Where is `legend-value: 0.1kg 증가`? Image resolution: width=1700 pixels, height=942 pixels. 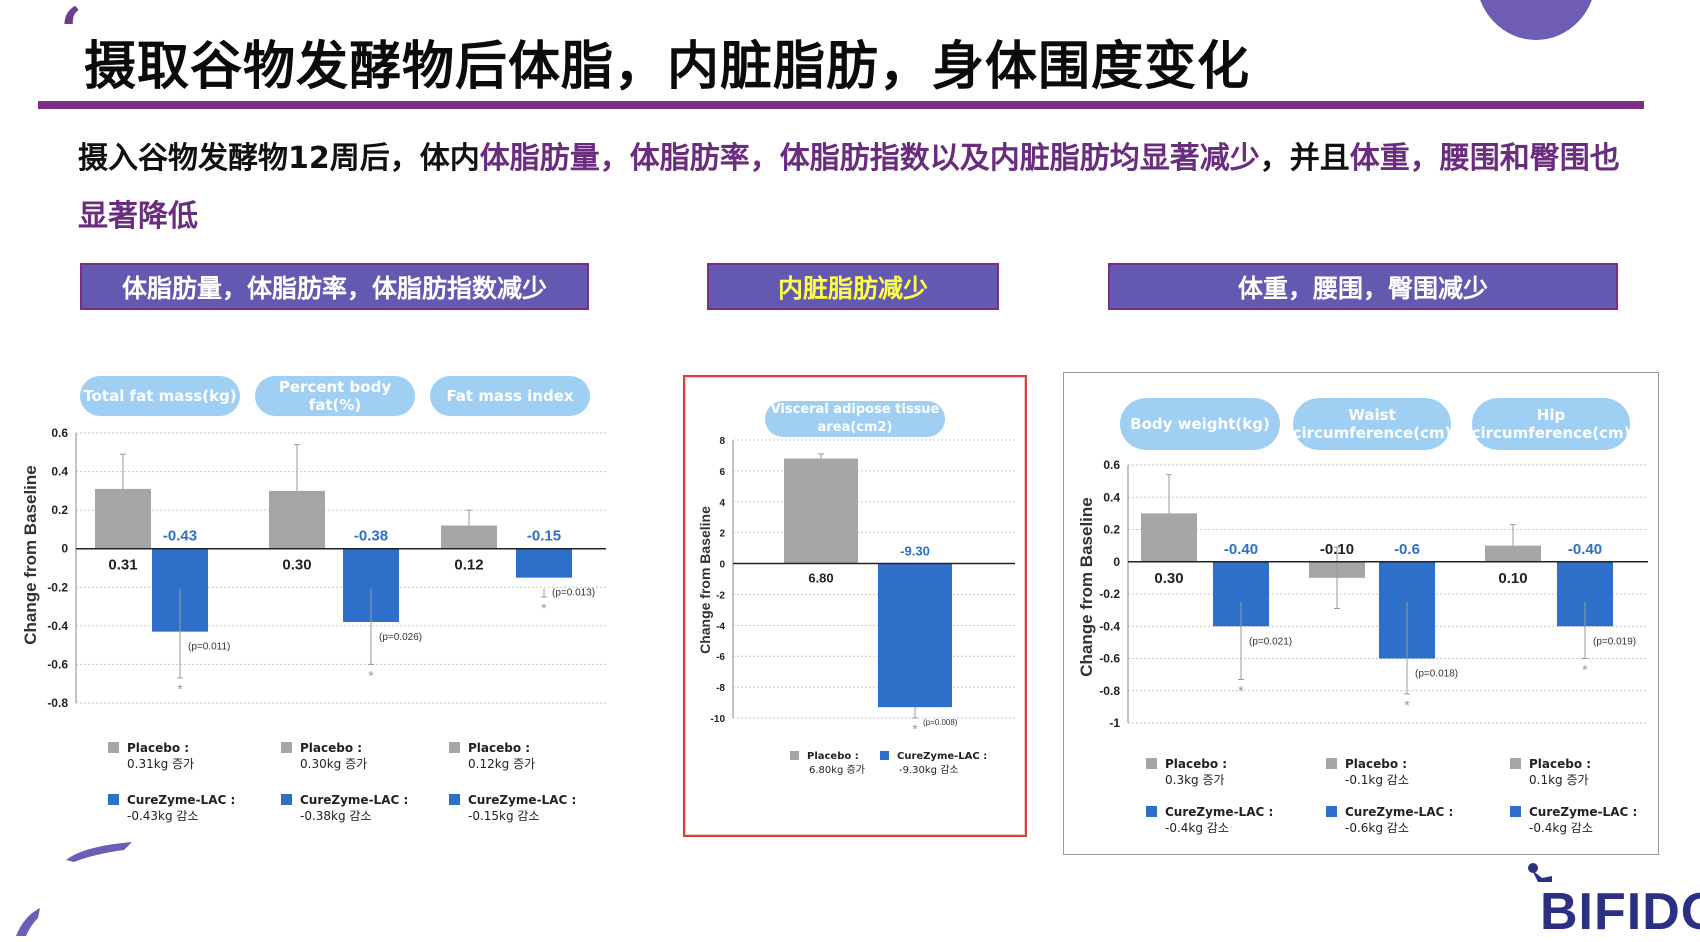 legend-value: 0.1kg 증가 is located at coordinates (1559, 780).